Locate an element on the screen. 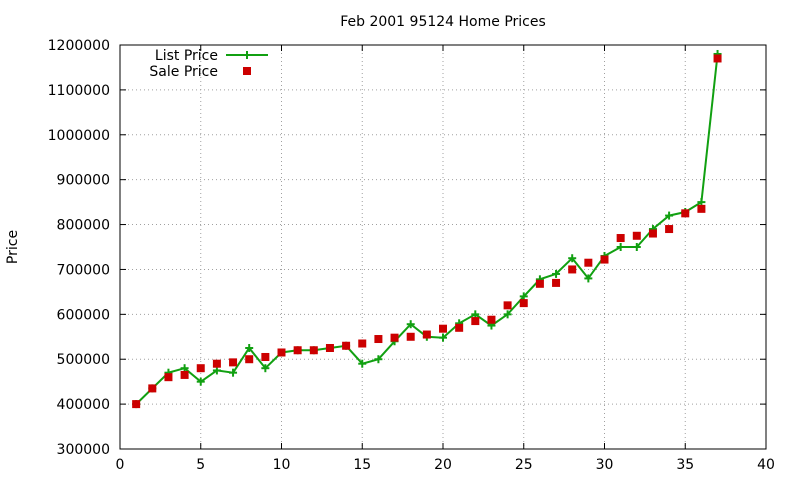 Image resolution: width=800 pixels, height=480 pixels. legend-label: List Price is located at coordinates (186, 56).